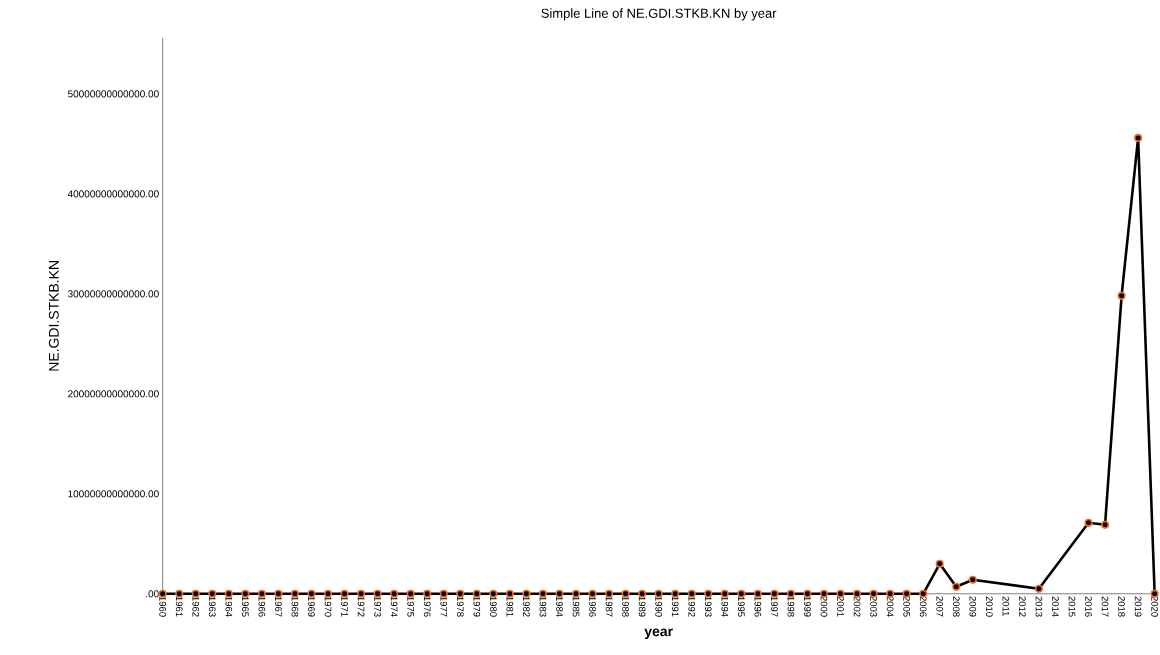 The width and height of the screenshot is (1160, 655). Describe the element at coordinates (857, 606) in the screenshot. I see `x-tick-label: 2002` at that location.